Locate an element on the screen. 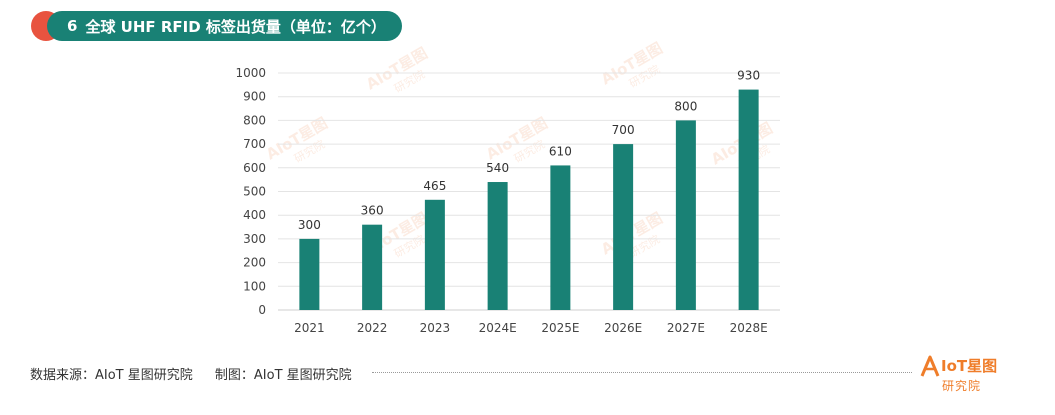 The width and height of the screenshot is (1055, 415). x-tick-label-2024E: 2024E is located at coordinates (498, 328).